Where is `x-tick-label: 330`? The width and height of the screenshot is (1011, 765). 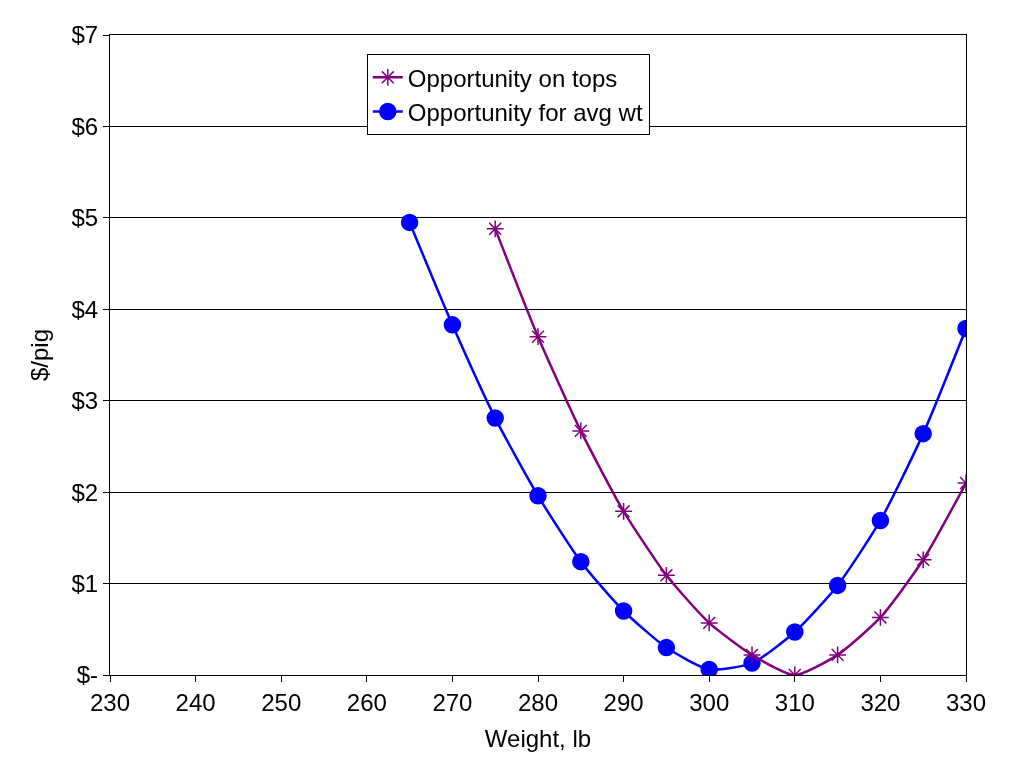
x-tick-label: 330 is located at coordinates (966, 702).